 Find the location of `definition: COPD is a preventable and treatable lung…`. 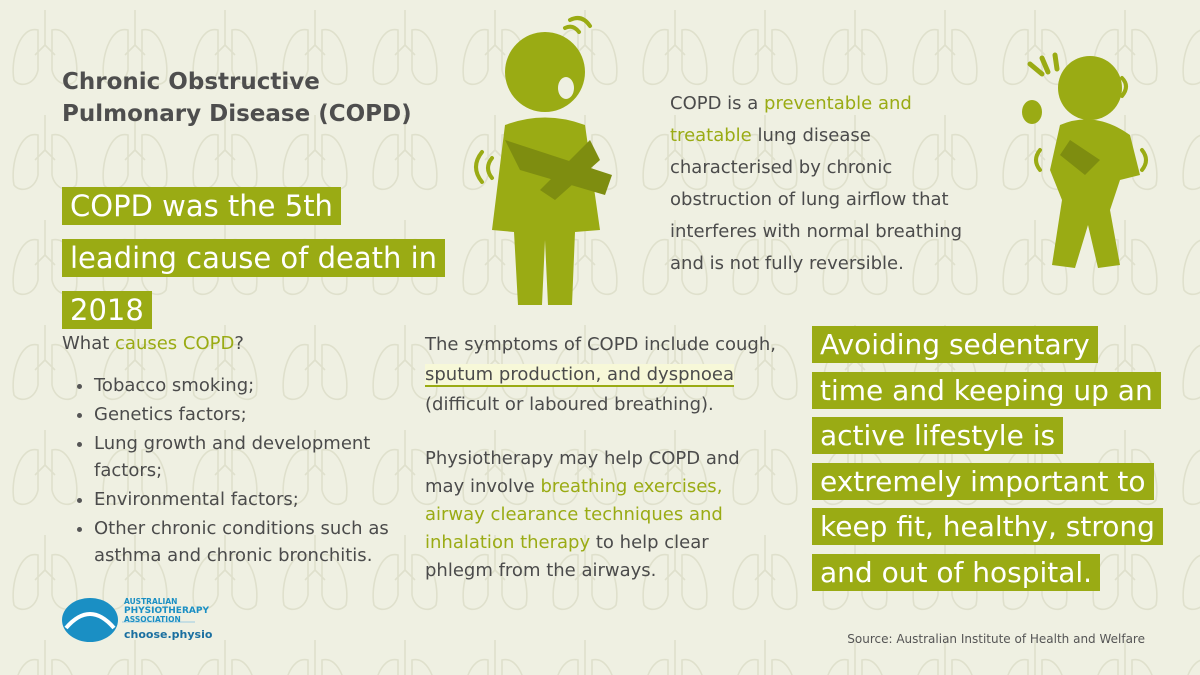

definition: COPD is a preventable and treatable lung… is located at coordinates (825, 184).